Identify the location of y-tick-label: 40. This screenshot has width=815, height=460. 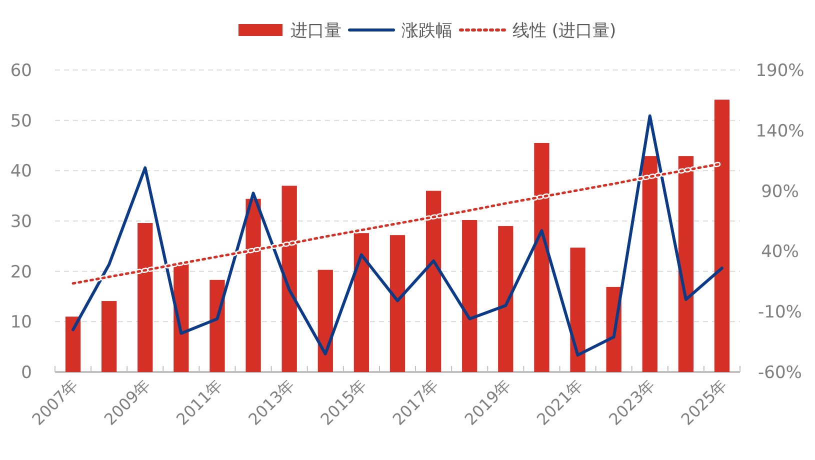
(21, 172).